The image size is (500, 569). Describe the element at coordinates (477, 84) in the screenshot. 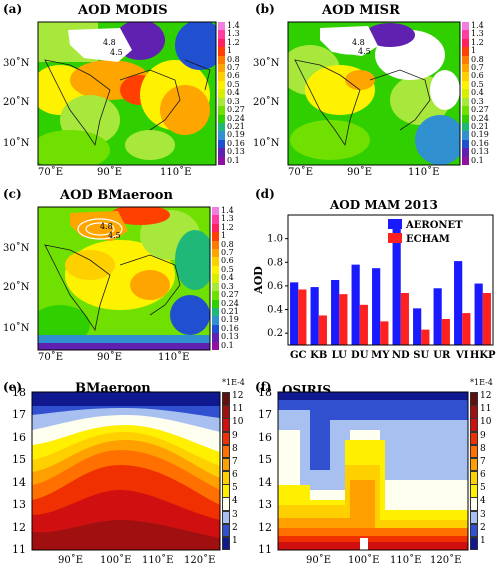

I see `colorbar-label: 0.5` at that location.